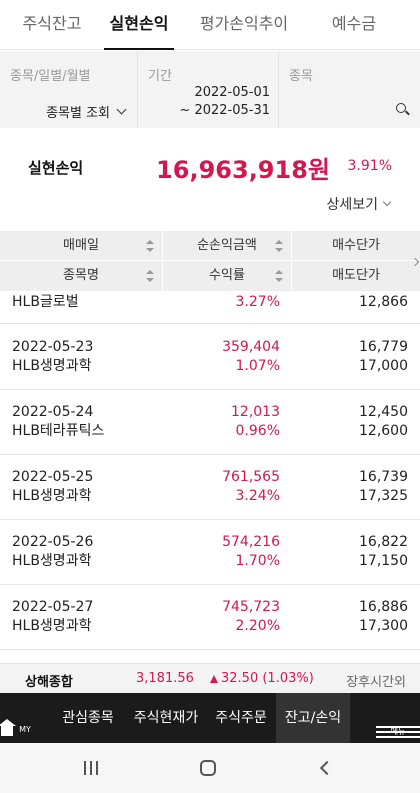 The image size is (420, 793). I want to click on nav-menu-button: 메뉴, so click(398, 718).